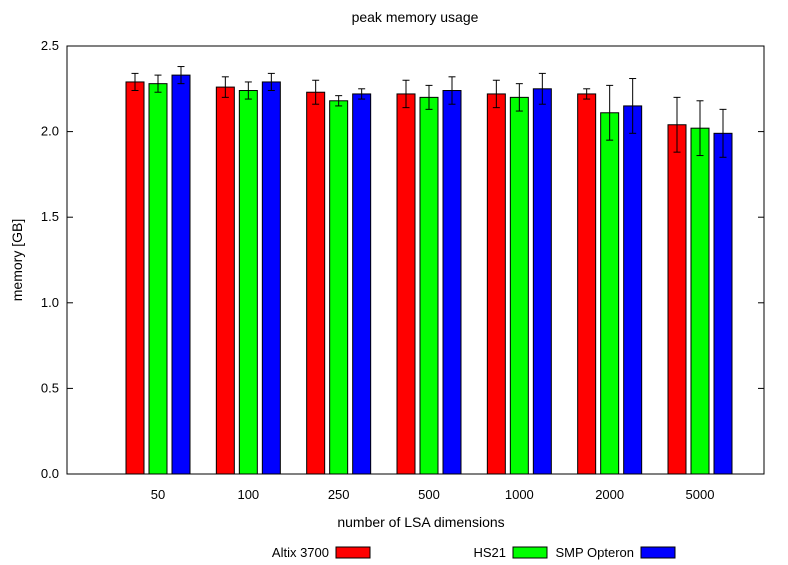 The height and width of the screenshot is (565, 788). What do you see at coordinates (429, 494) in the screenshot?
I see `x-tick-label: 500` at bounding box center [429, 494].